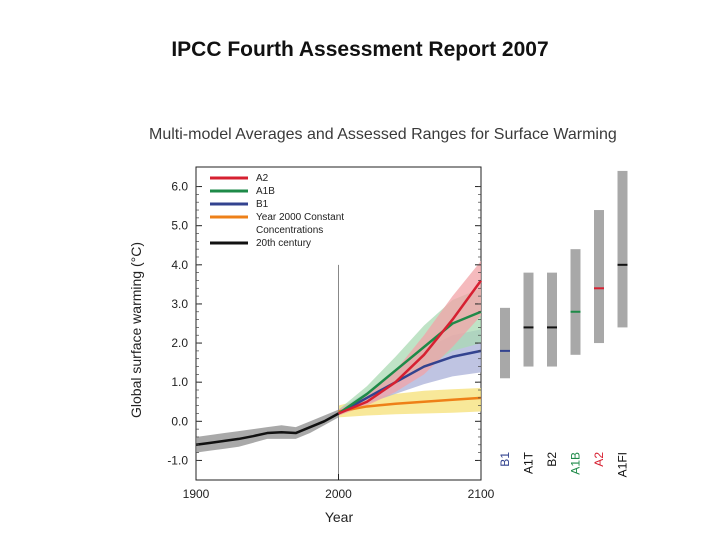  I want to click on legend-label-year-2000-constant-line2: Concentrations, so click(289, 230).